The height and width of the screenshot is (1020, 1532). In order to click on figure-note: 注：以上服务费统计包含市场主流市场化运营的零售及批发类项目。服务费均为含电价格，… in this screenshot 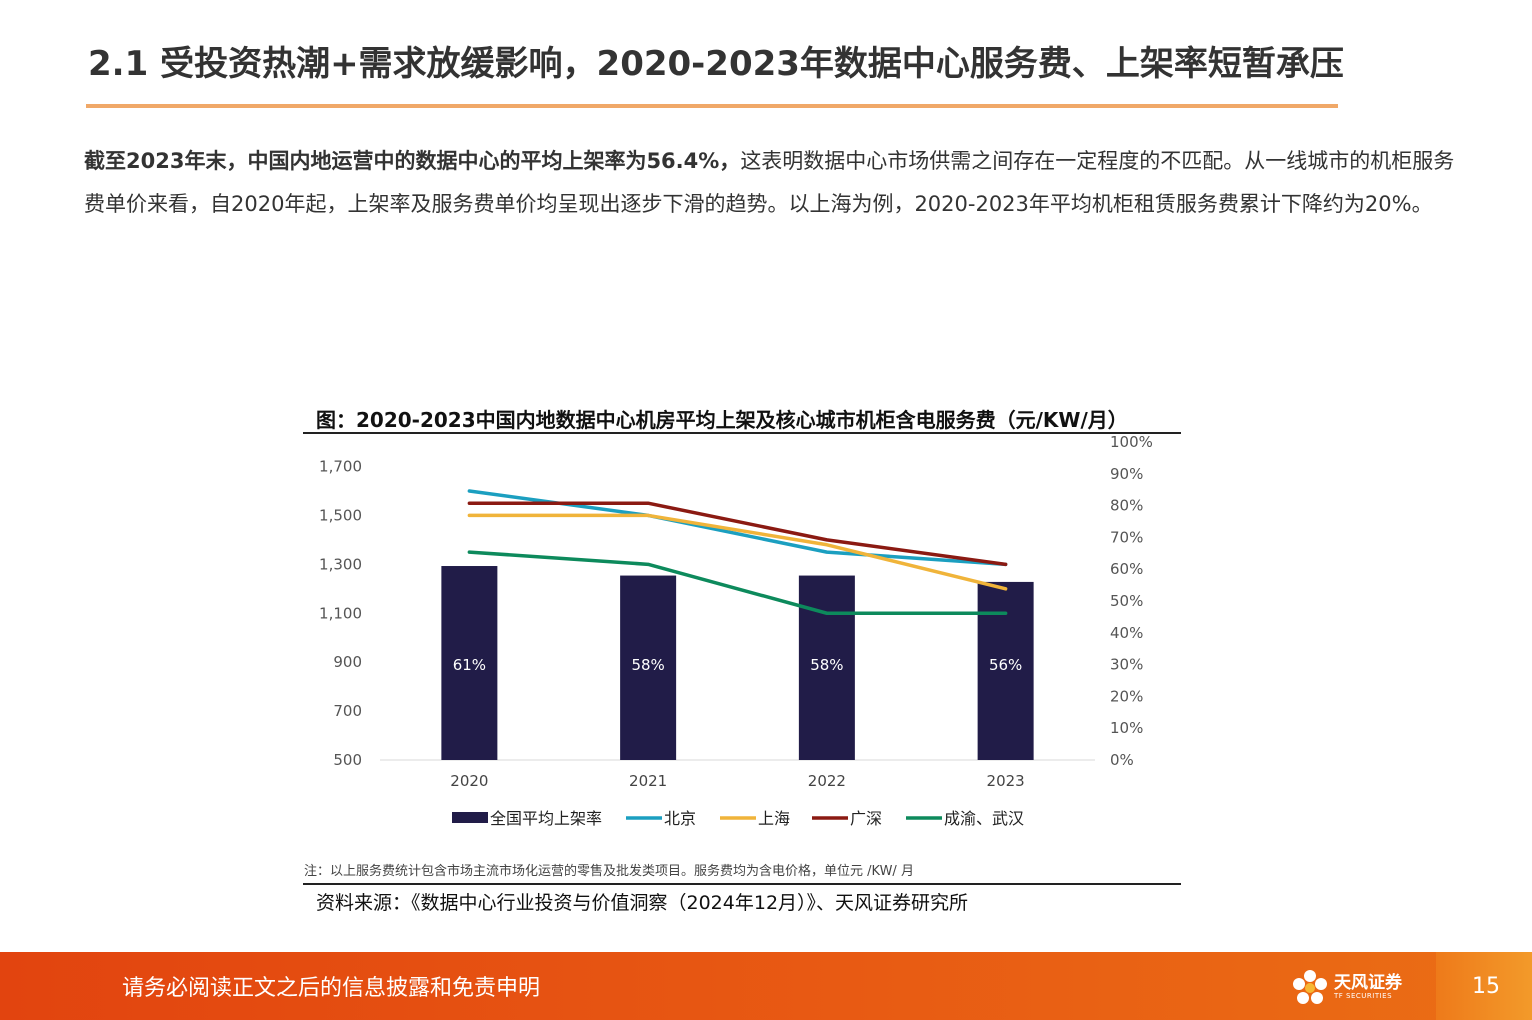, I will do `click(609, 871)`.